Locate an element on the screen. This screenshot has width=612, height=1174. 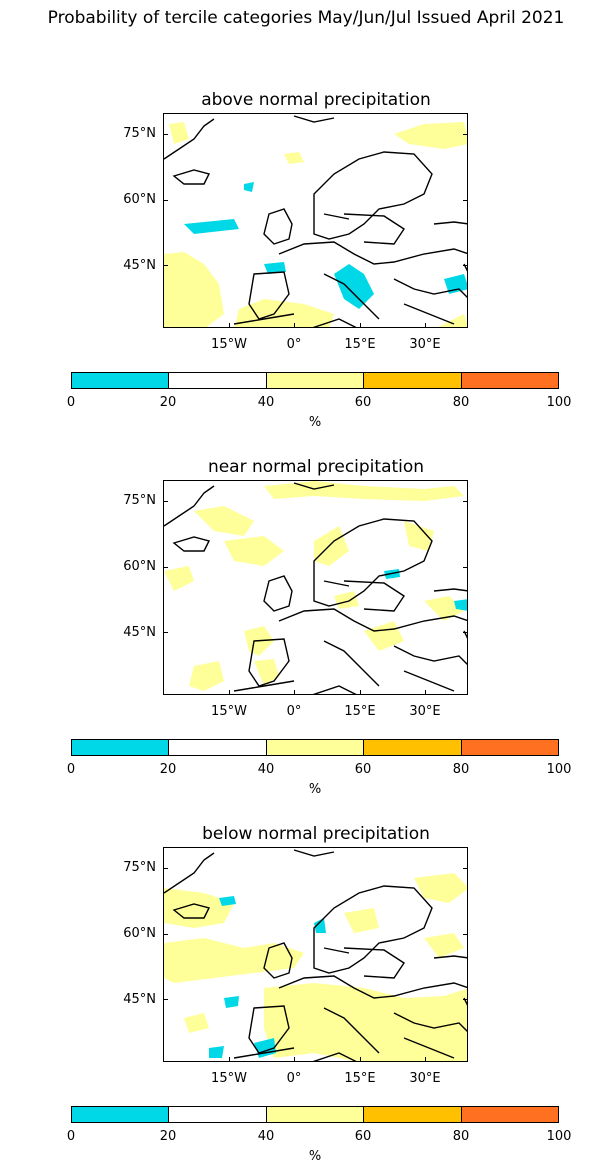
colorbar-above is located at coordinates (315, 380).